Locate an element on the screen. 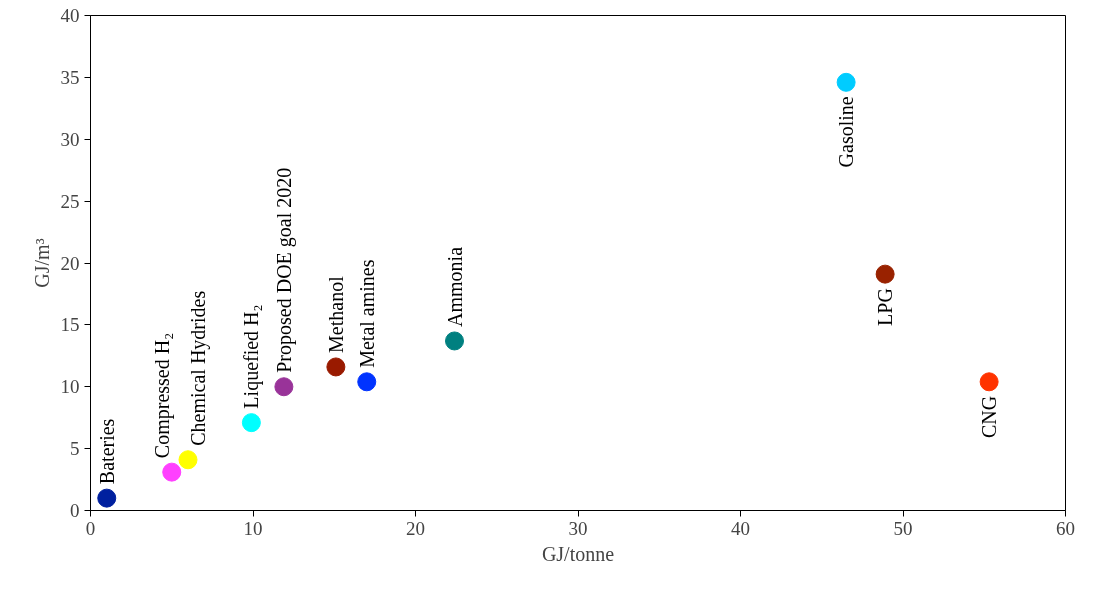 This screenshot has height=597, width=1101. x-tick-label: 50 is located at coordinates (903, 528).